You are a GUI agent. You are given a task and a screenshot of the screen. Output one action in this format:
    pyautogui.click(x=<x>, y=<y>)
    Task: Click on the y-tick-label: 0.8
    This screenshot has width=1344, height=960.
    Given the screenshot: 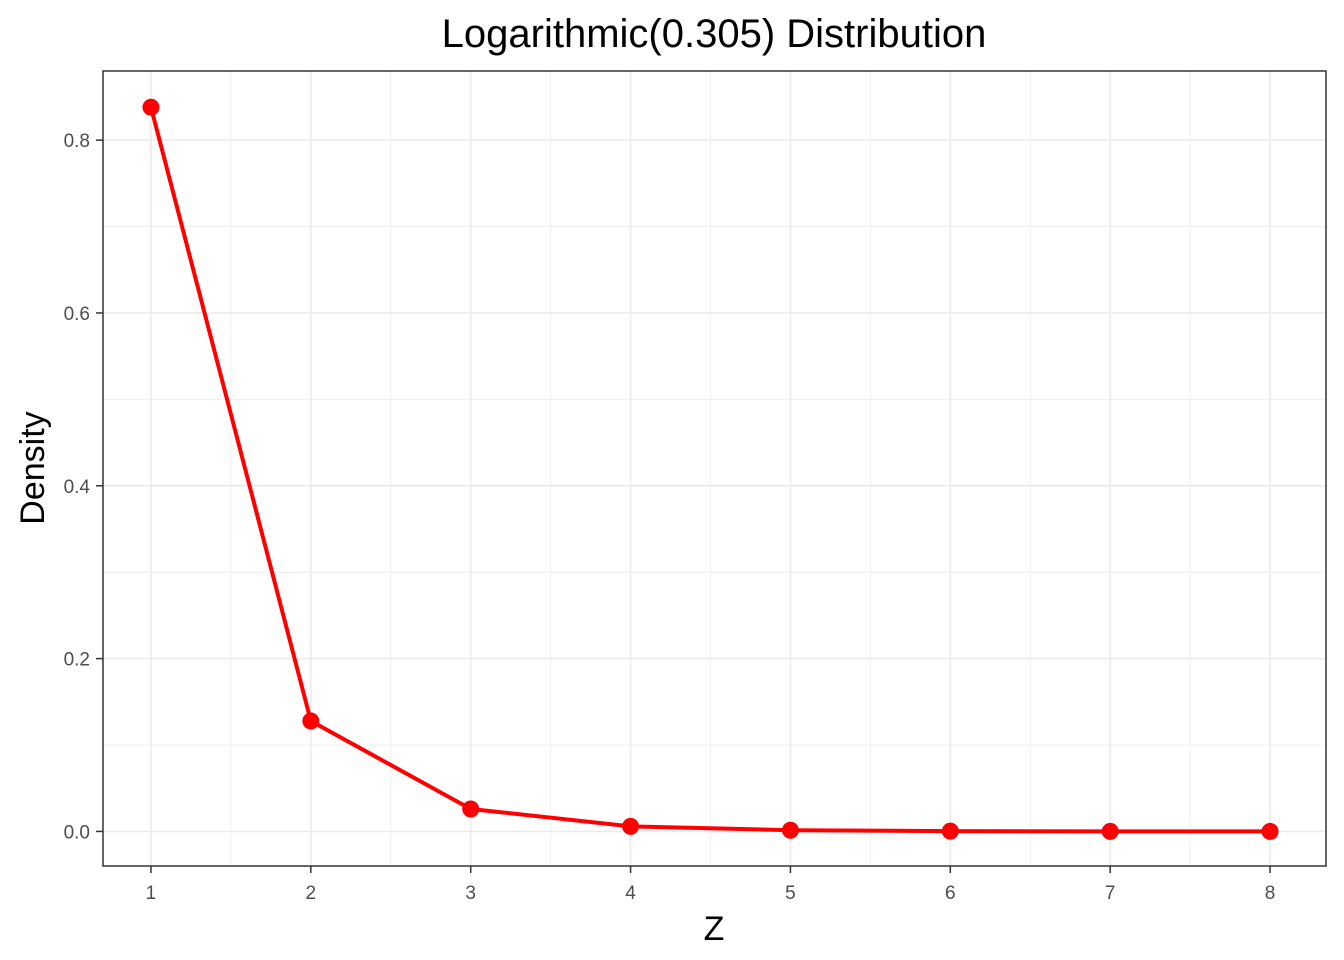 What is the action you would take?
    pyautogui.click(x=77, y=141)
    